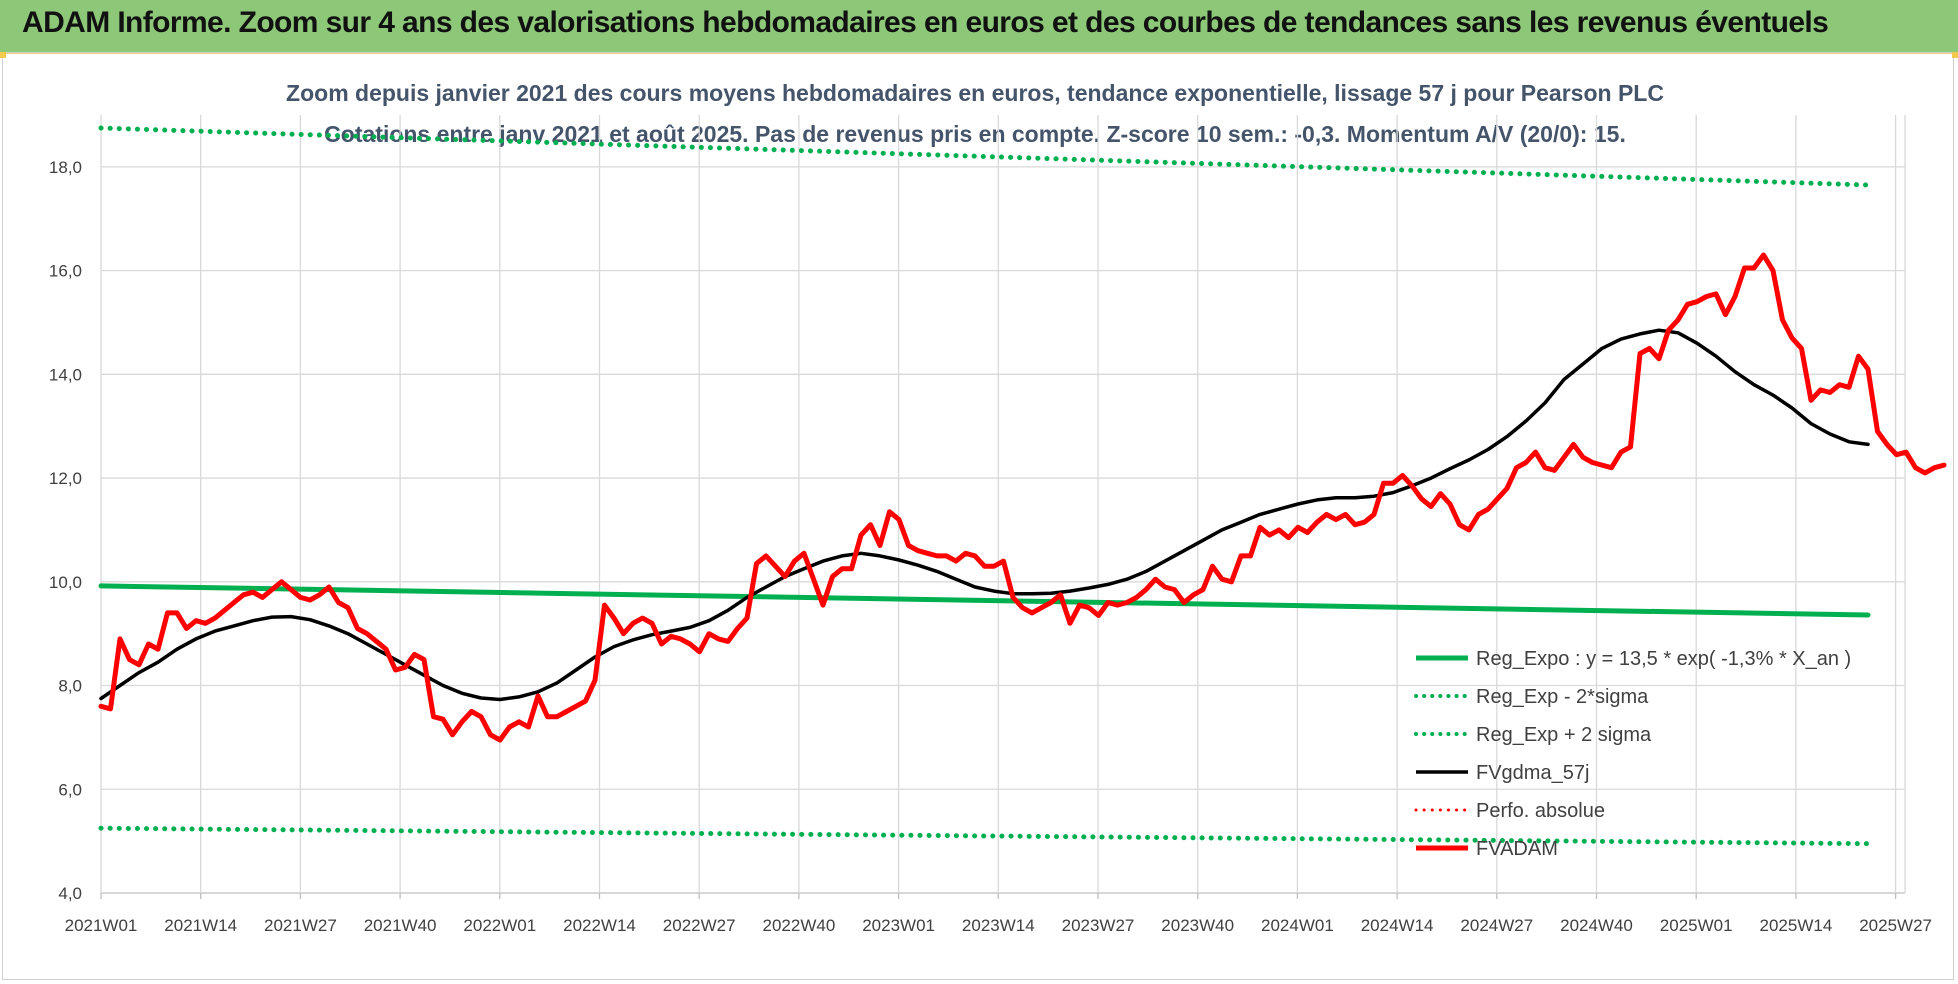  I want to click on x-tick-label: 2023W27, so click(1098, 925).